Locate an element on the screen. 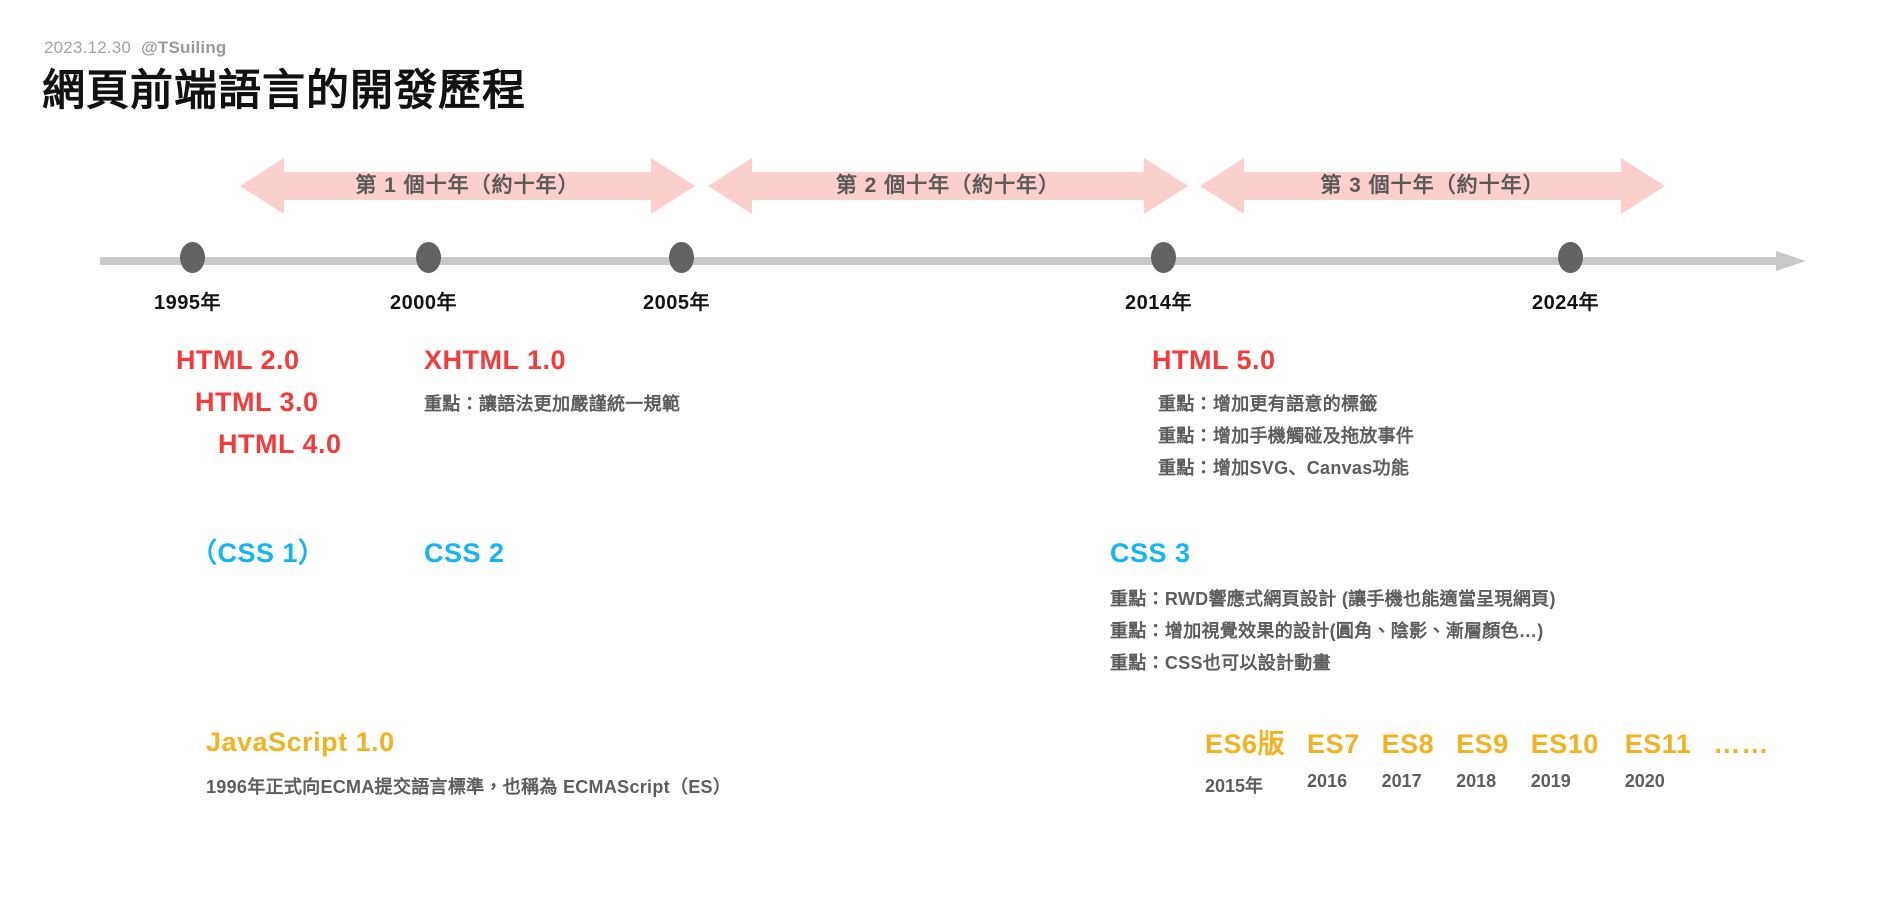 The height and width of the screenshot is (900, 1900). byline: 2023.12.30 @TSuiling is located at coordinates (135, 48).